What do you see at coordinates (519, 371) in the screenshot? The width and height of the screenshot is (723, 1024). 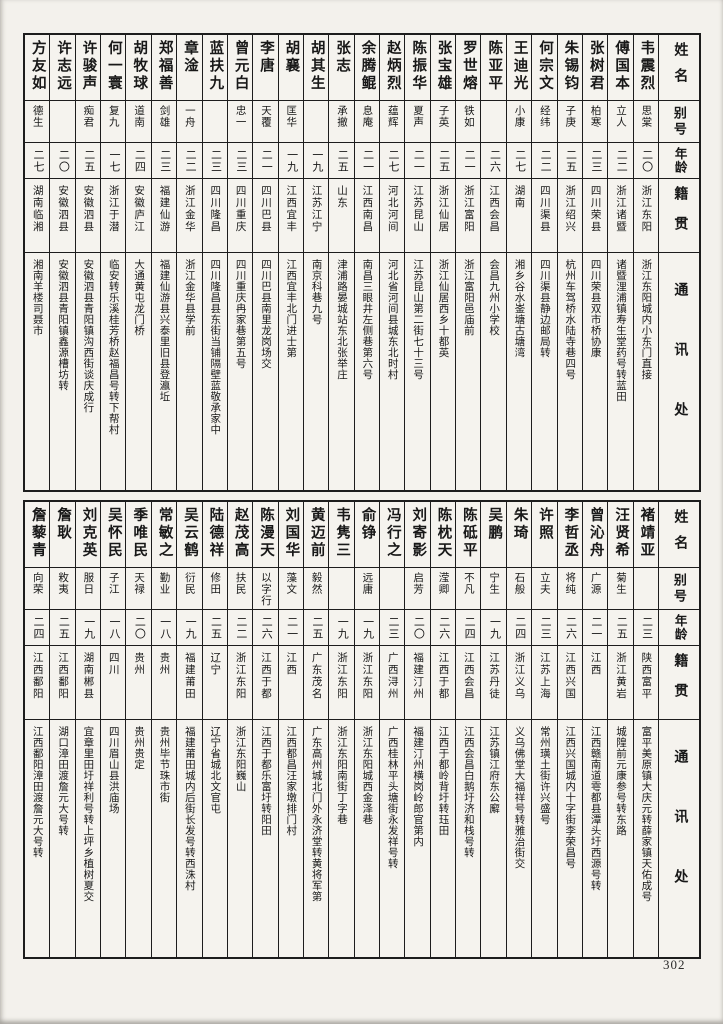 I see `person-address-cell: 湘乡谷水崟塘古塘湾` at bounding box center [519, 371].